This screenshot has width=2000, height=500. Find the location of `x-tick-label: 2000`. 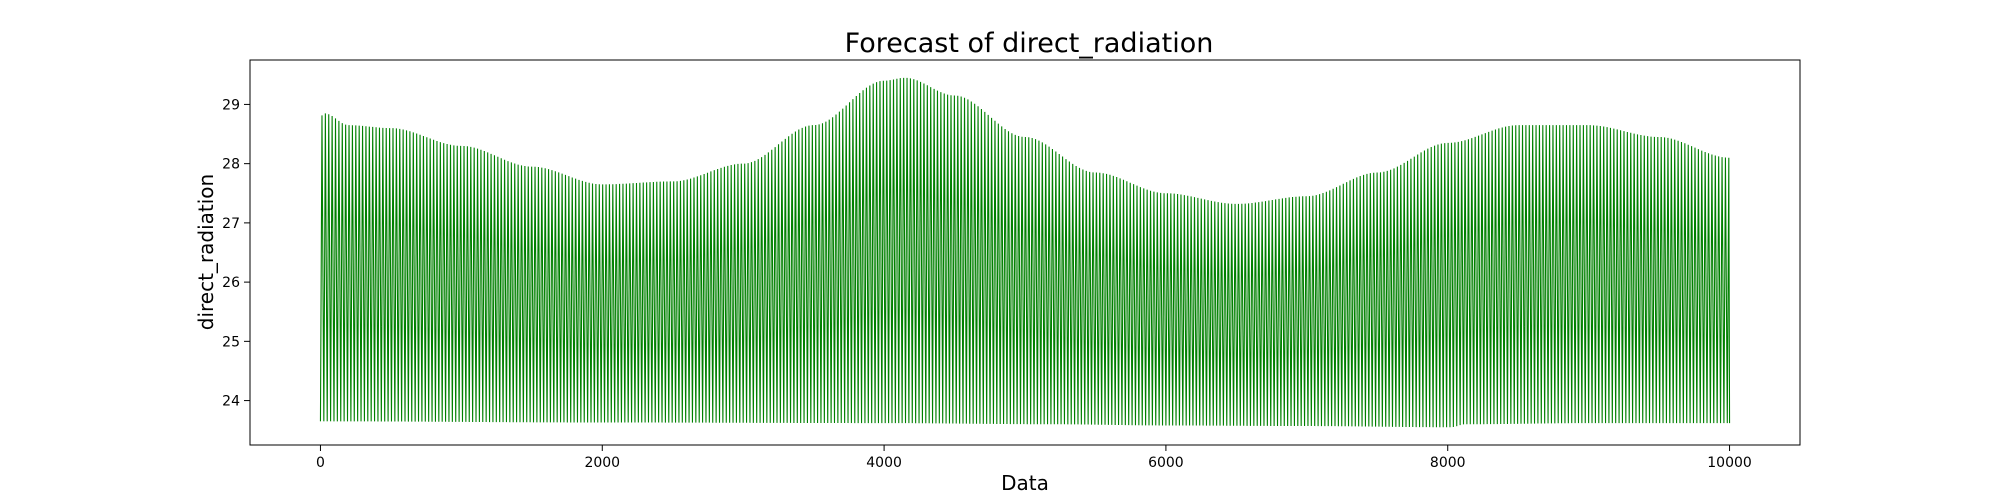

x-tick-label: 2000 is located at coordinates (602, 463).